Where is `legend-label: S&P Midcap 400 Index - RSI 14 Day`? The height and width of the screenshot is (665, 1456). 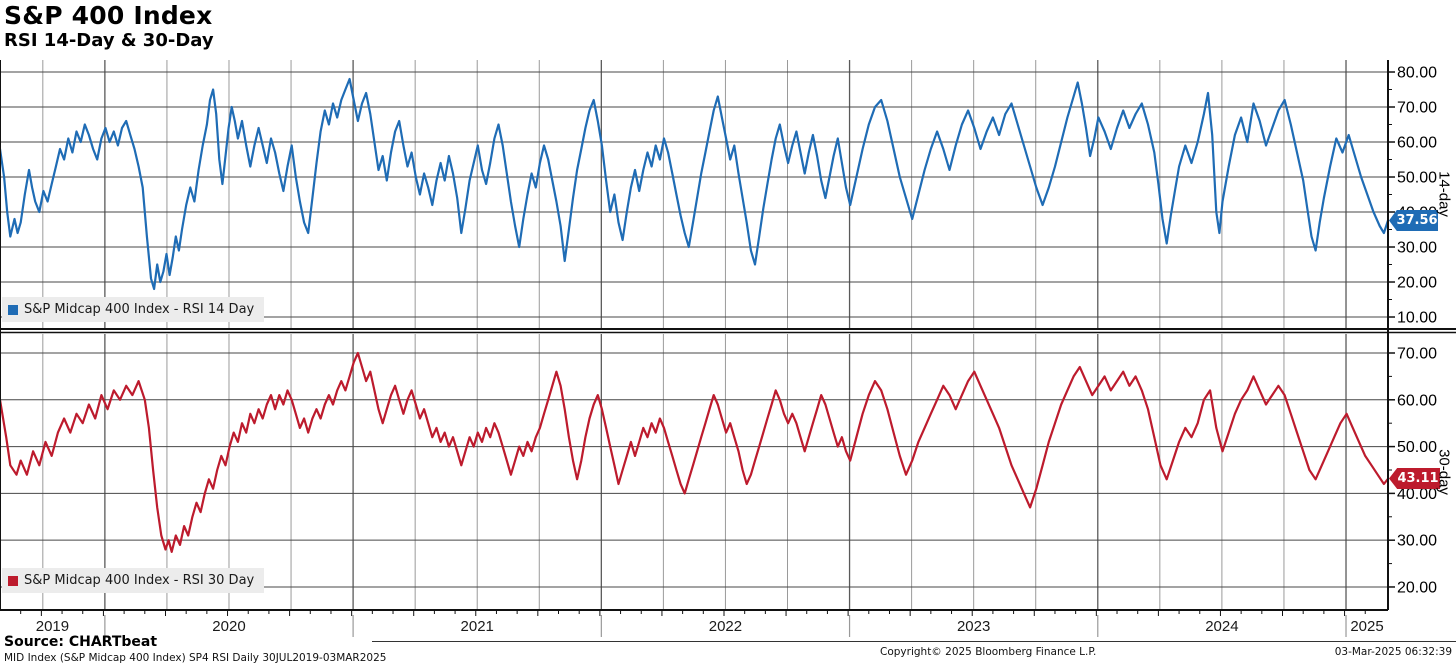 legend-label: S&P Midcap 400 Index - RSI 14 Day is located at coordinates (139, 309).